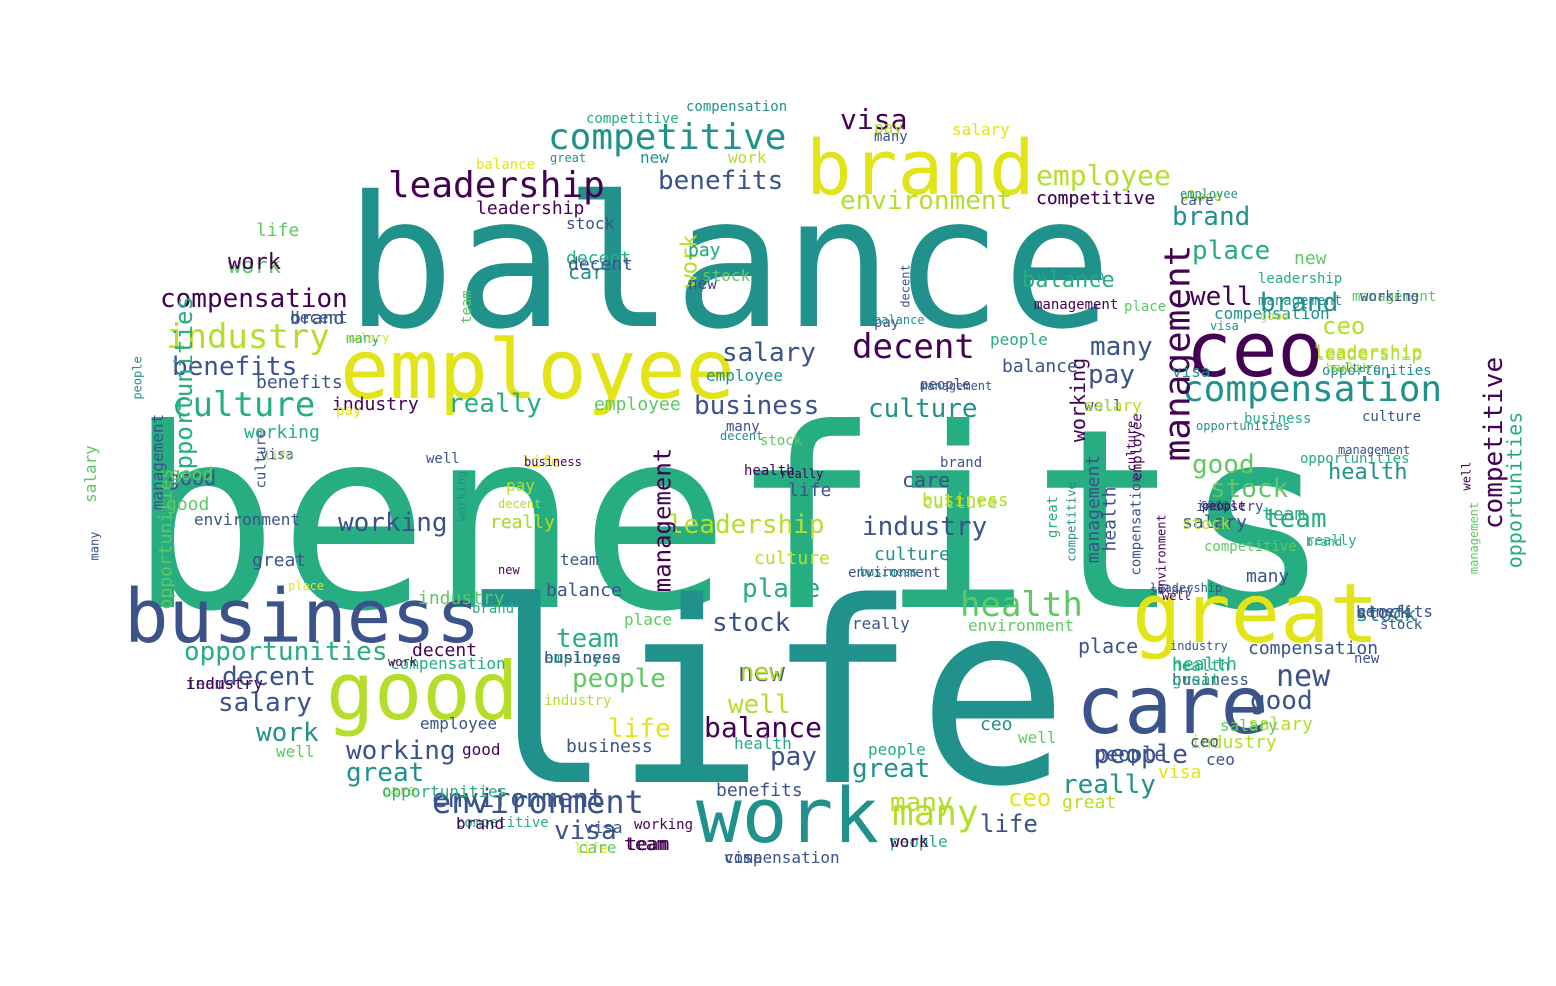 The height and width of the screenshot is (986, 1556). Describe the element at coordinates (1243, 426) in the screenshot. I see `word: opportunities` at that location.